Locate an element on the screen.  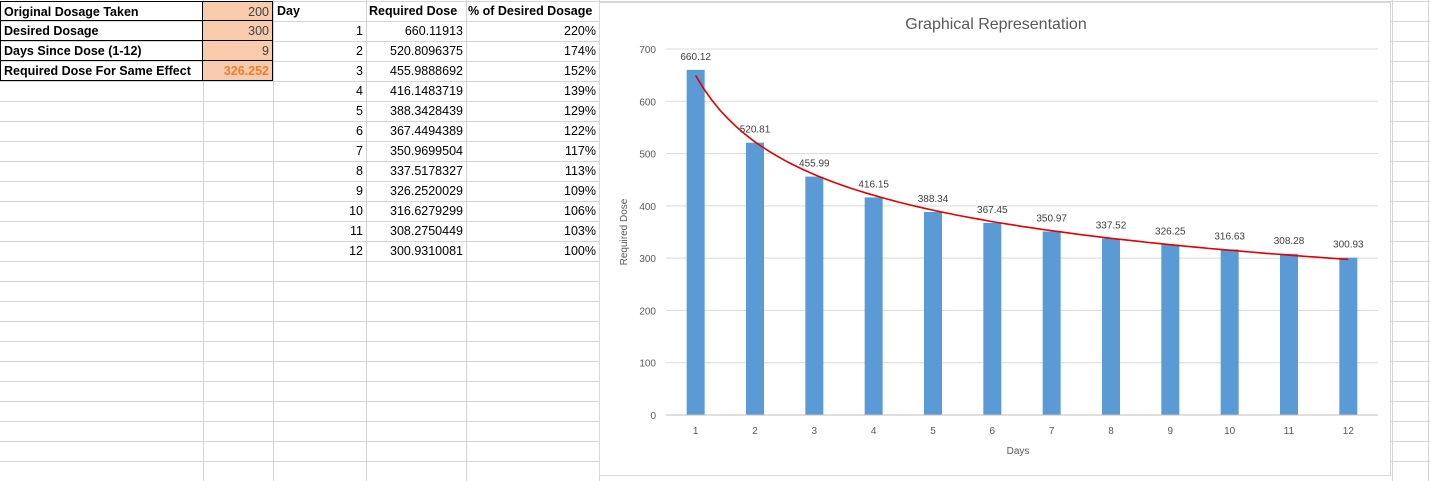
original-dosage-label: Original Dosage Taken is located at coordinates (101, 11).